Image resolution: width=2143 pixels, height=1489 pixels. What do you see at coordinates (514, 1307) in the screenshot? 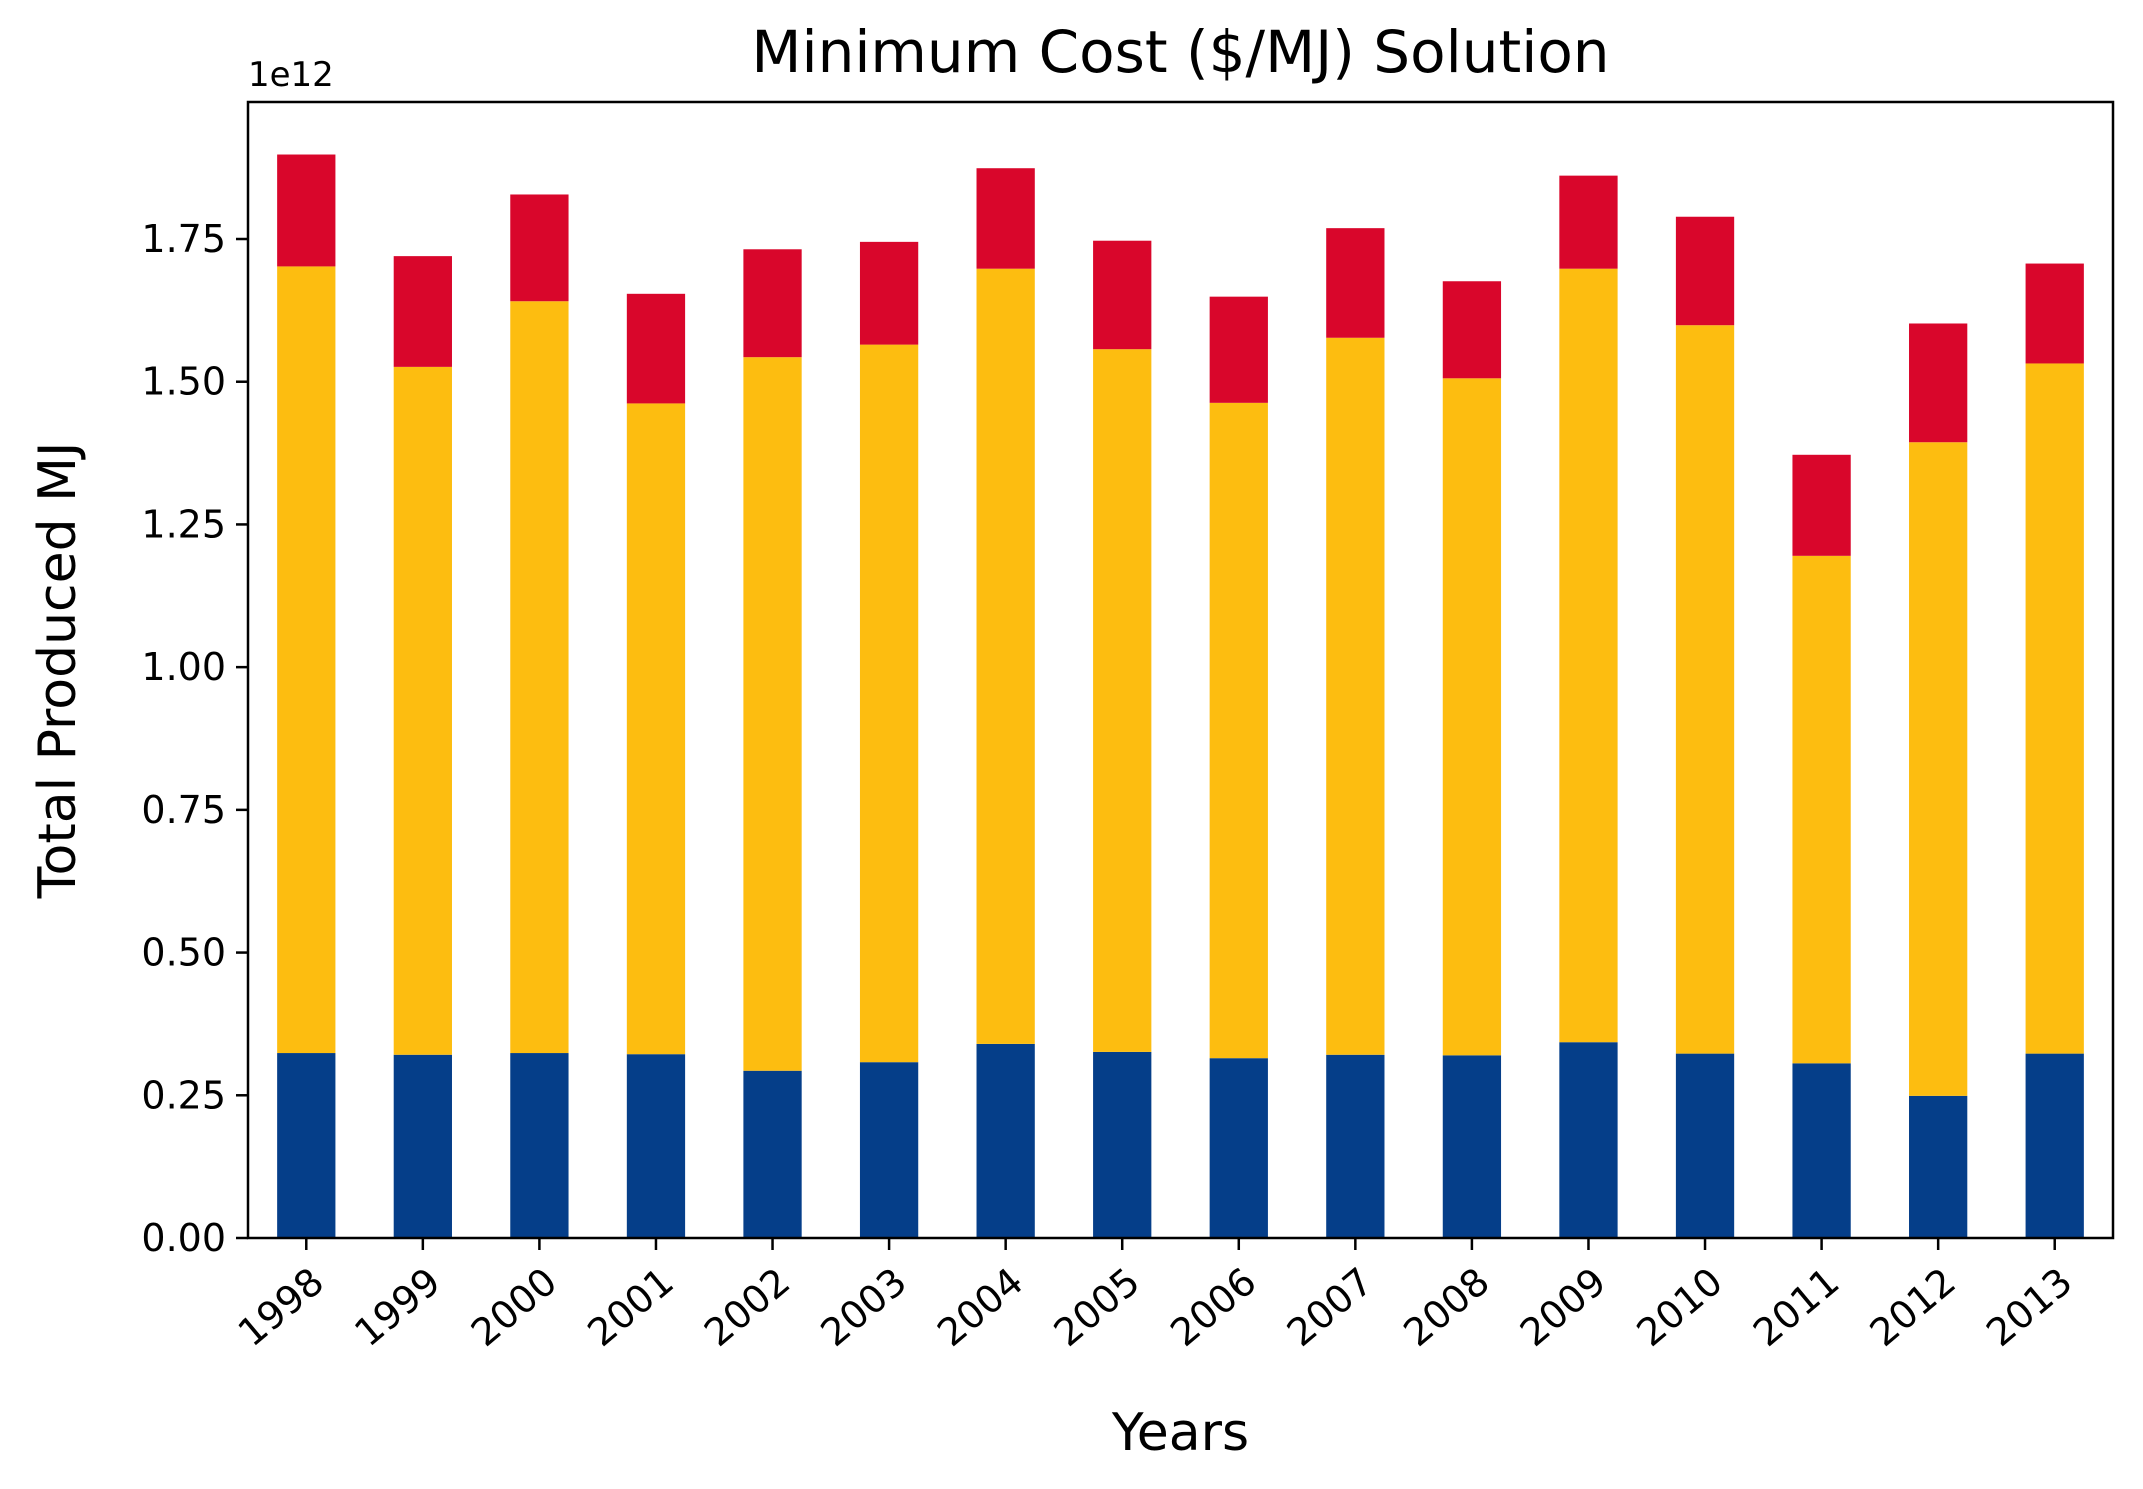
I see `x-tick-label: 2000` at bounding box center [514, 1307].